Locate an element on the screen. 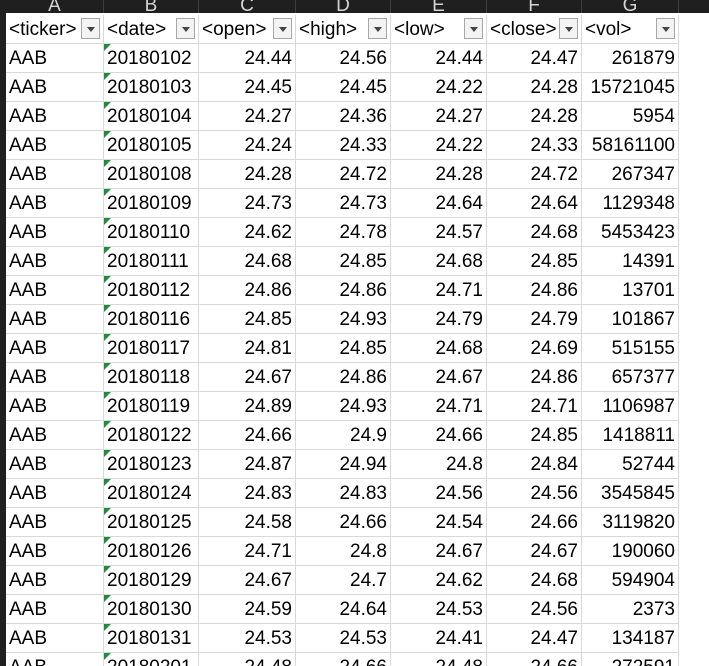  cell: 20180131 is located at coordinates (151, 638).